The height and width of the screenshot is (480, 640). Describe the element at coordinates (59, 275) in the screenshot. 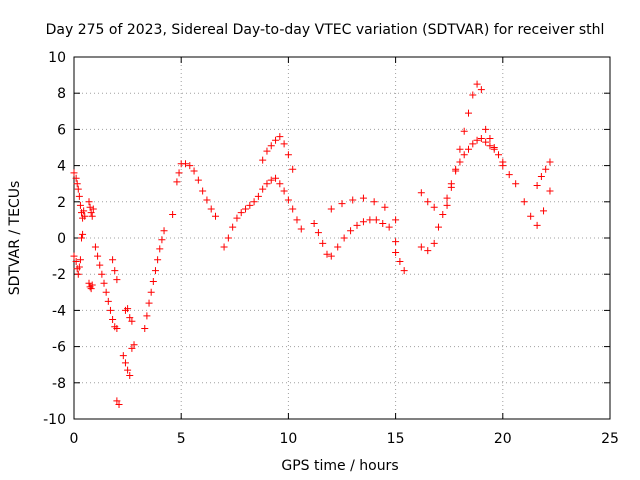

I see `y-tick-label: -2` at that location.